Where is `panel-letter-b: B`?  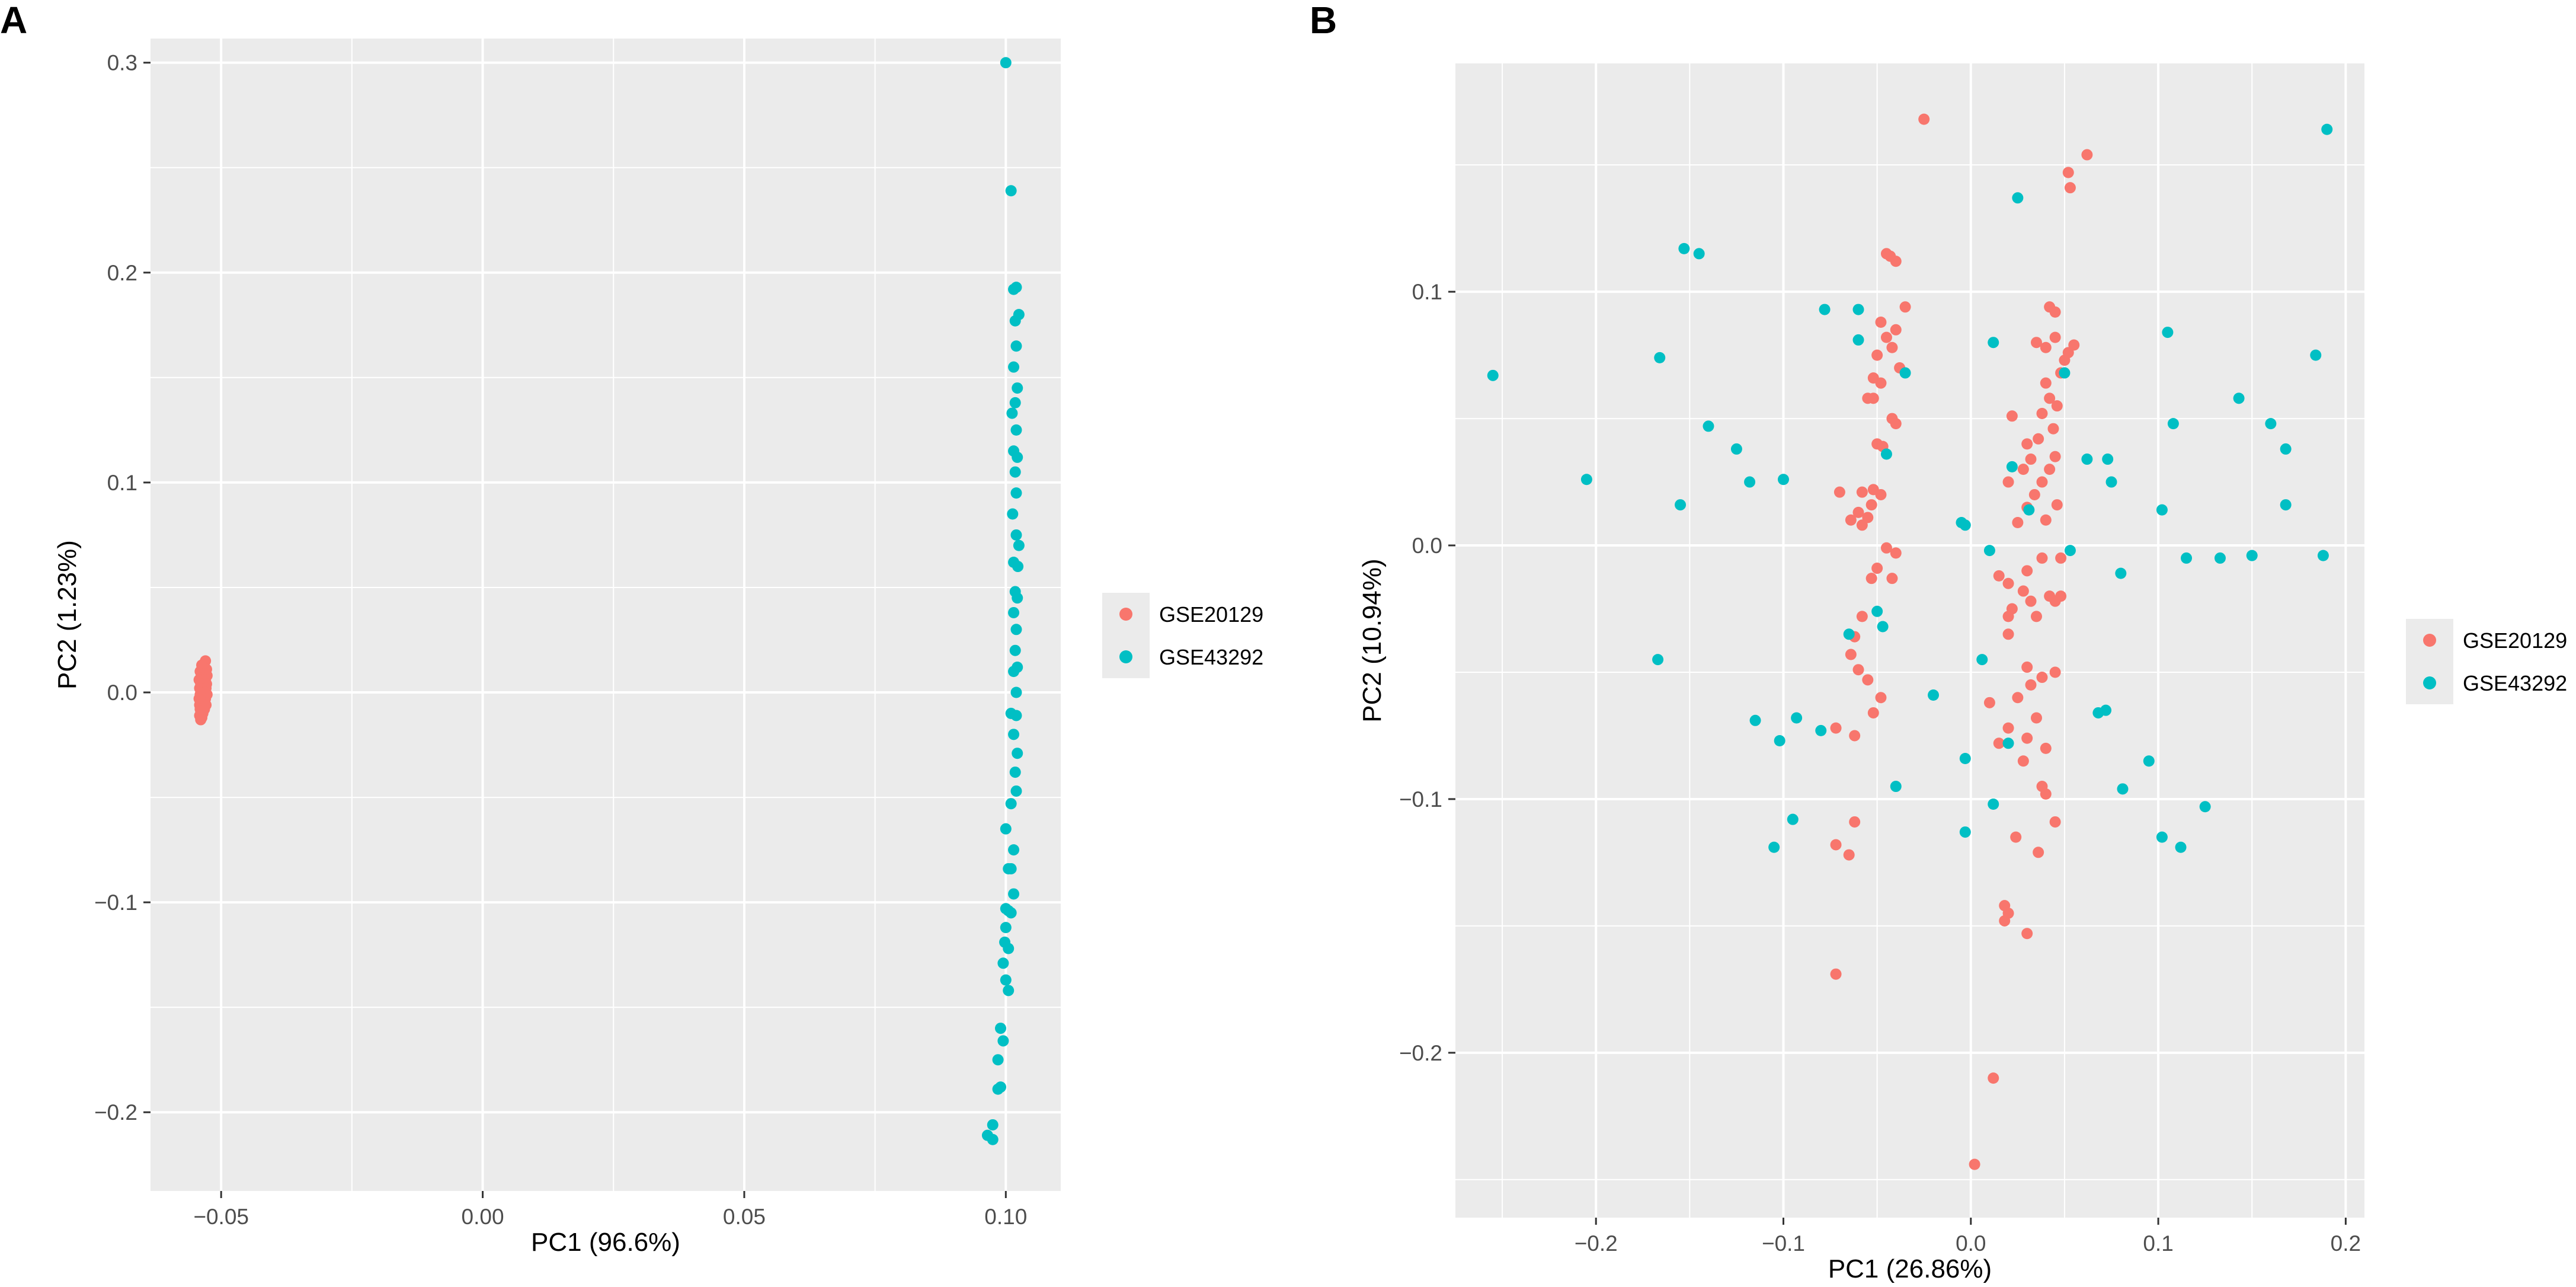 panel-letter-b: B is located at coordinates (1323, 20).